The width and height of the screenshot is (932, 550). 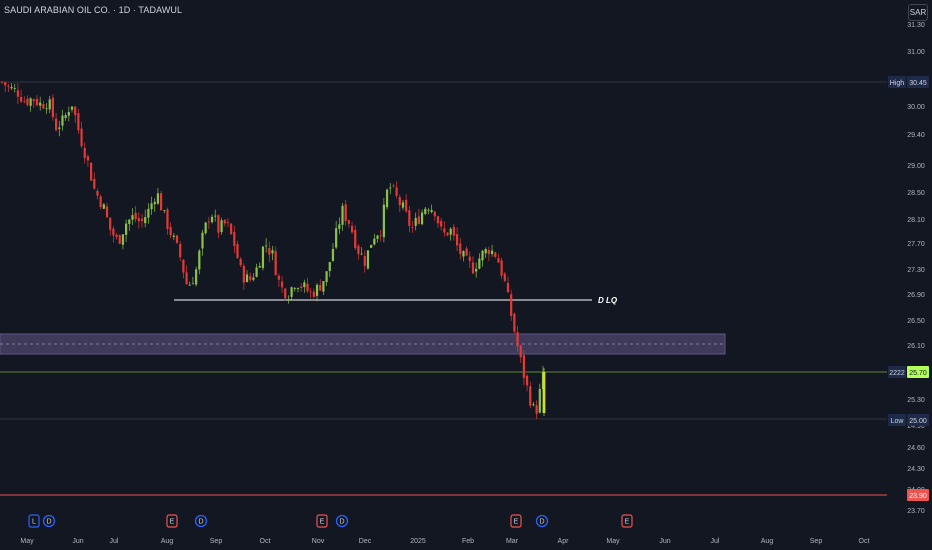 I want to click on x-tick-label: Jul, so click(x=715, y=541).